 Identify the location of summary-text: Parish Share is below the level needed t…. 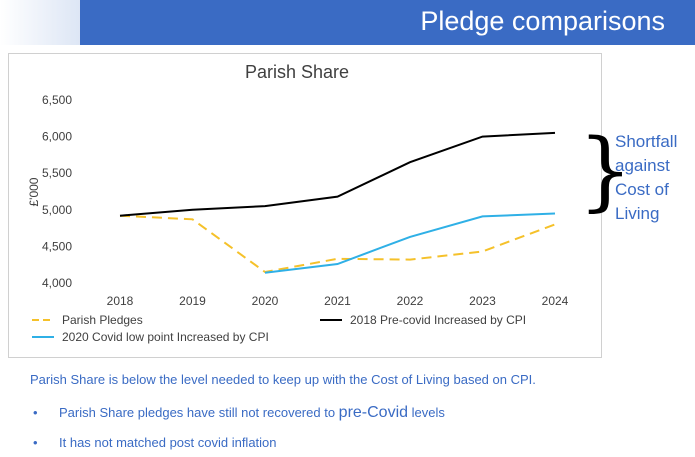
(283, 379).